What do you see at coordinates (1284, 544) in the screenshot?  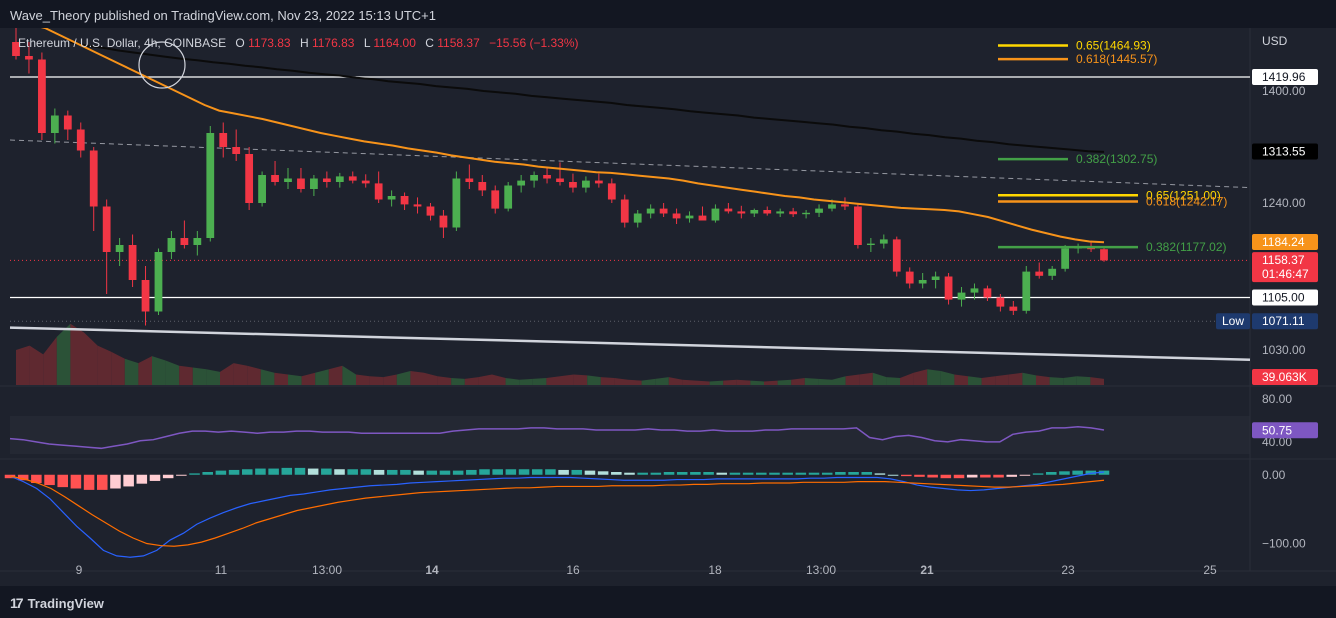 I see `macd-tick-label: −100.00` at bounding box center [1284, 544].